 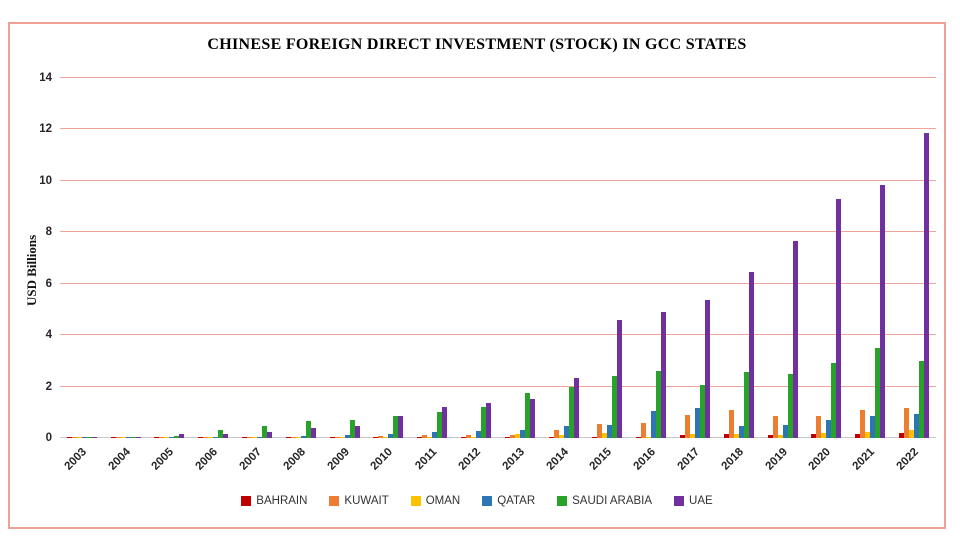 I want to click on bar-group-2018: 2018, so click(x=736, y=275).